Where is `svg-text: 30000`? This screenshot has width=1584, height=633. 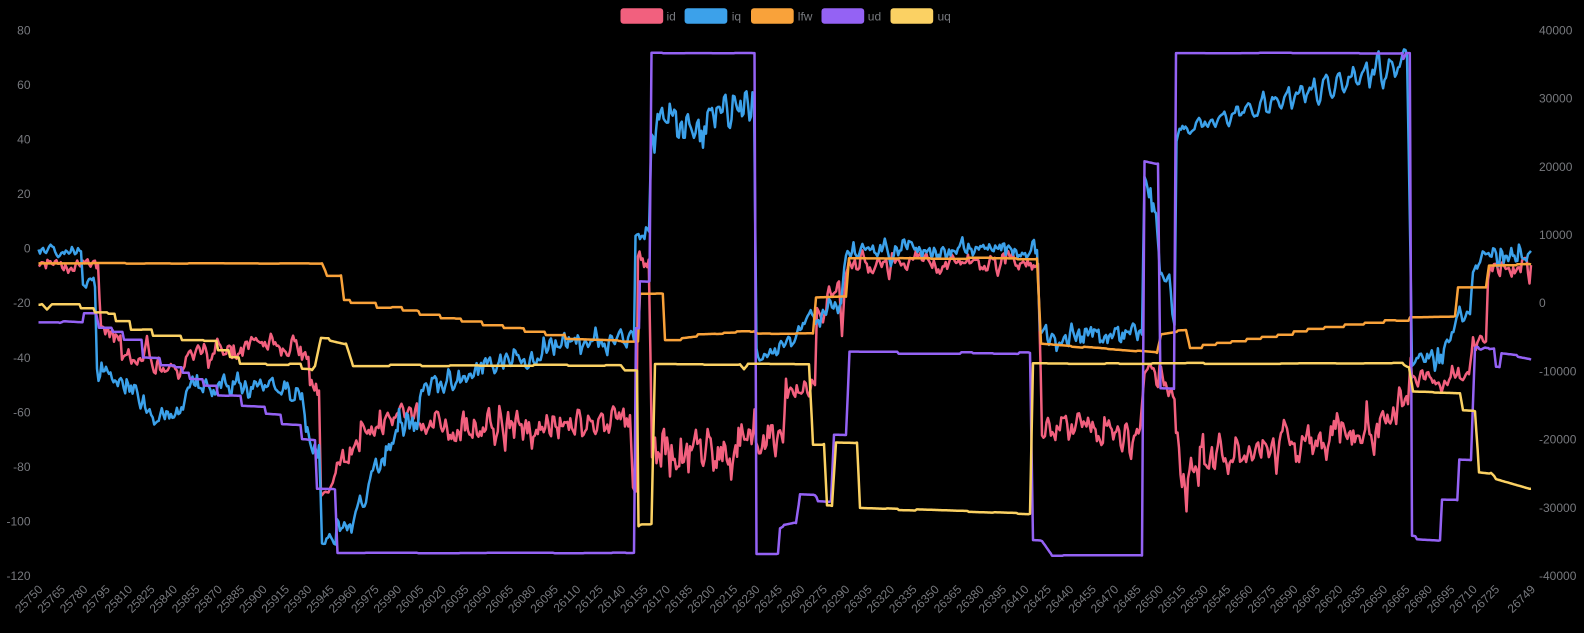 svg-text: 30000 is located at coordinates (1556, 99).